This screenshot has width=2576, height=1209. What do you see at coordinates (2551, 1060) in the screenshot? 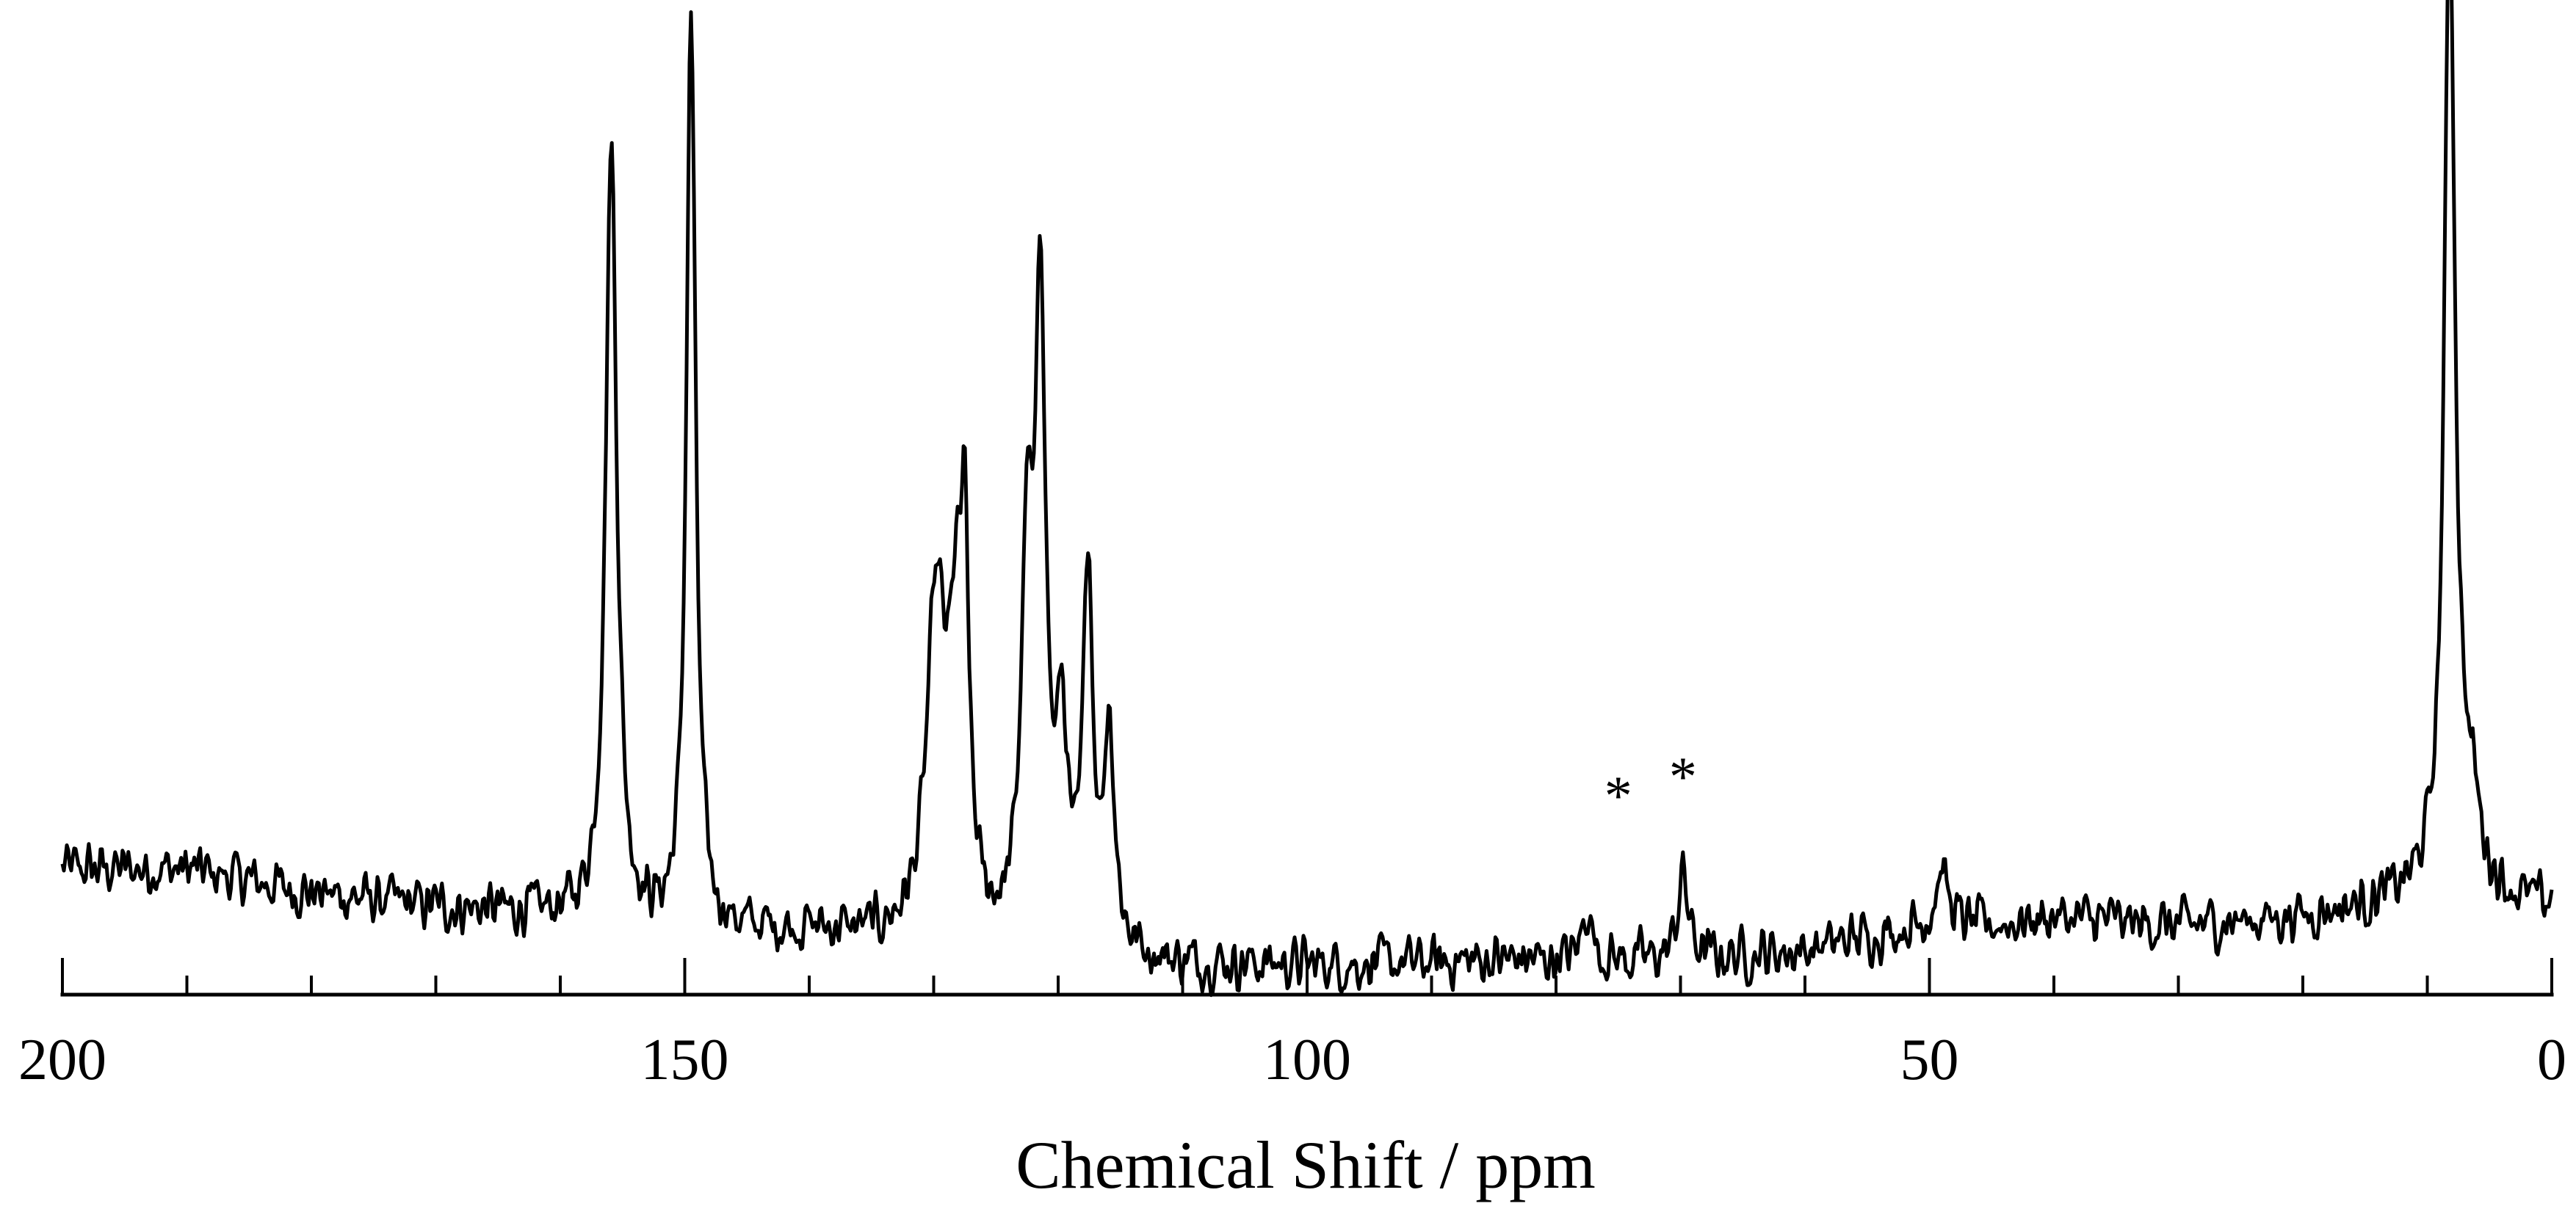
I see `x-tick-label: 0` at bounding box center [2551, 1060].